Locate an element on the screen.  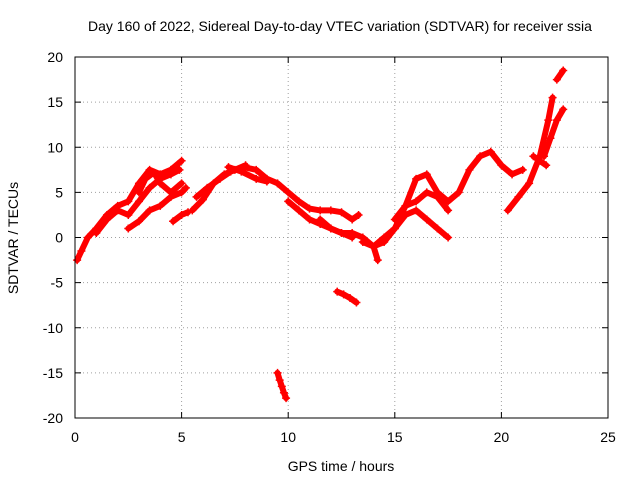
y-tick-label: 5 is located at coordinates (59, 192).